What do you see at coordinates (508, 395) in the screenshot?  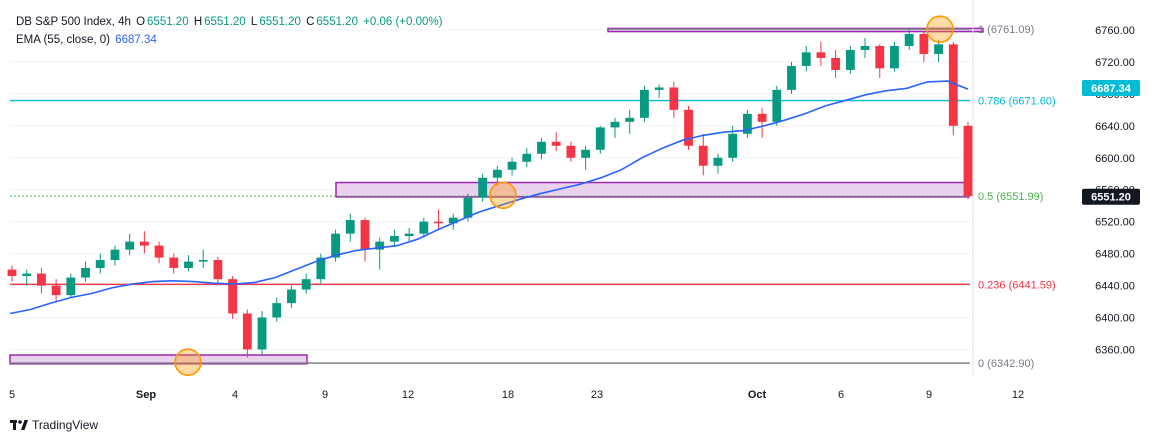 I see `x-tick-label: 18` at bounding box center [508, 395].